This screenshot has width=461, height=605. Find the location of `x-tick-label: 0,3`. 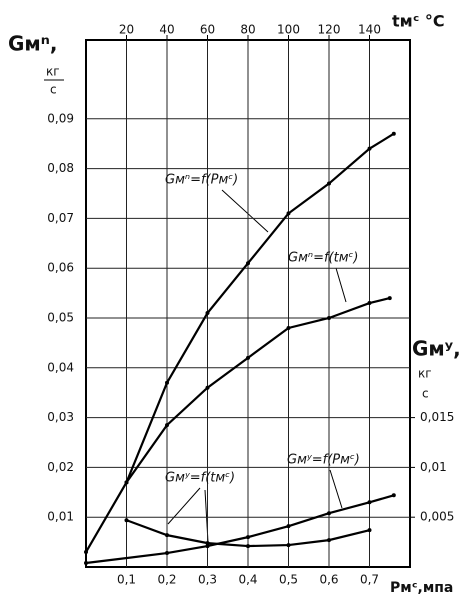

x-tick-label: 0,3 is located at coordinates (207, 580).